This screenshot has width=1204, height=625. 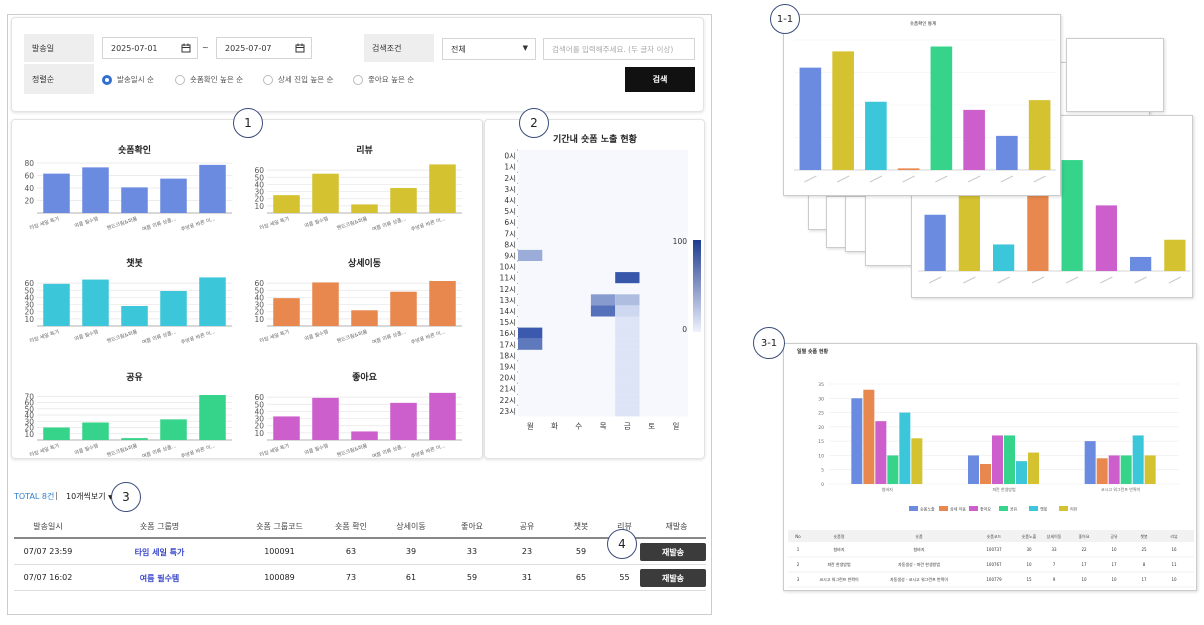 What do you see at coordinates (624, 526) in the screenshot?
I see `column-header: 리뷰` at bounding box center [624, 526].